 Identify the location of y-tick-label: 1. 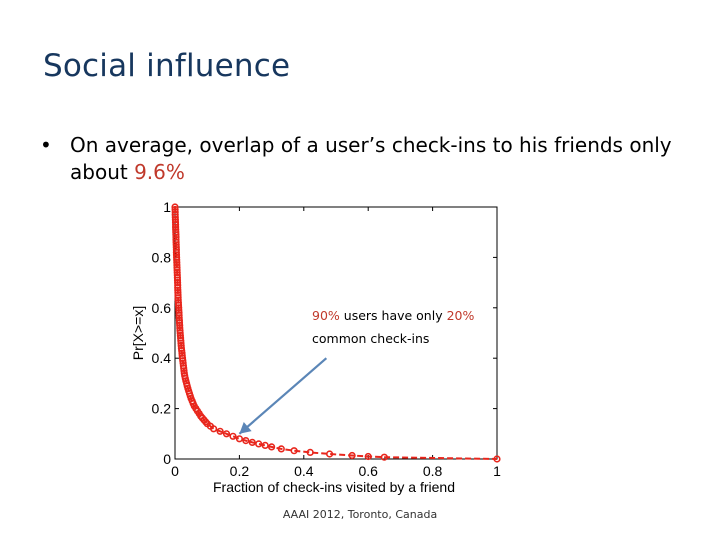
(167, 207).